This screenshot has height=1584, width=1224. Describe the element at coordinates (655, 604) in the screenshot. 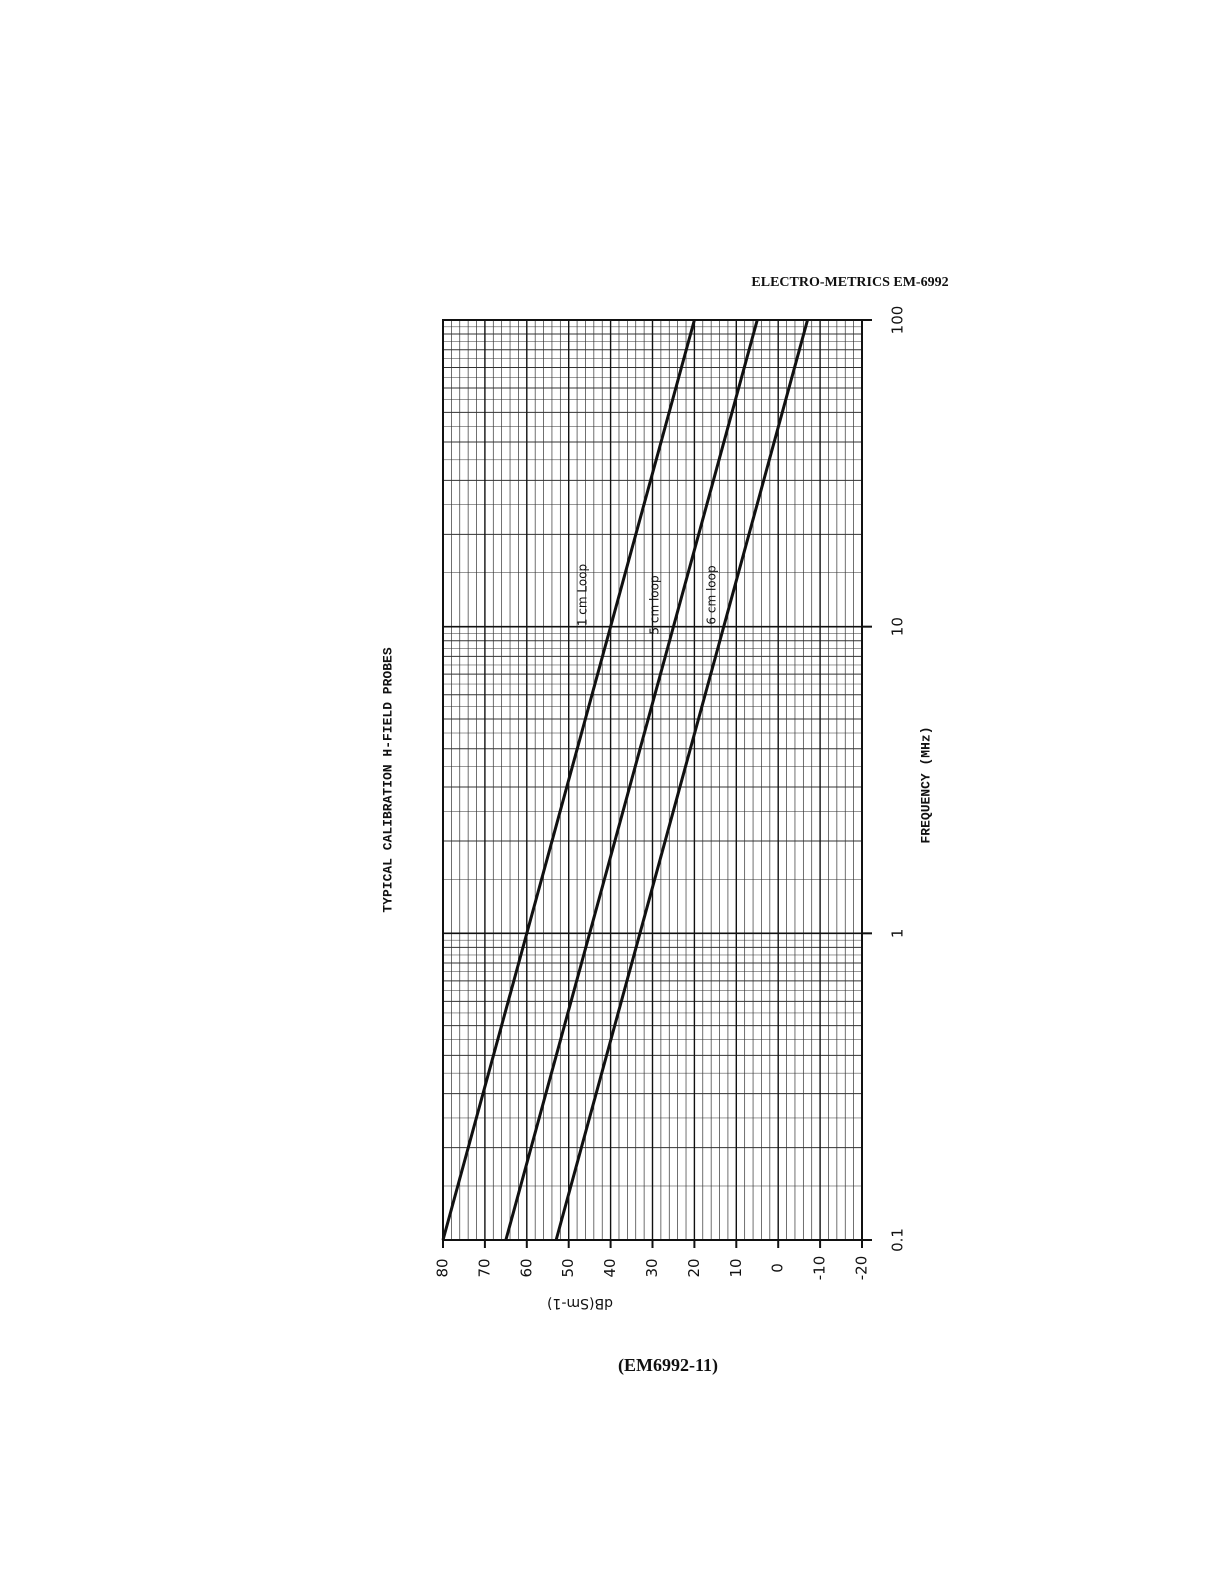

I see `line-label: 5 cm loop` at that location.